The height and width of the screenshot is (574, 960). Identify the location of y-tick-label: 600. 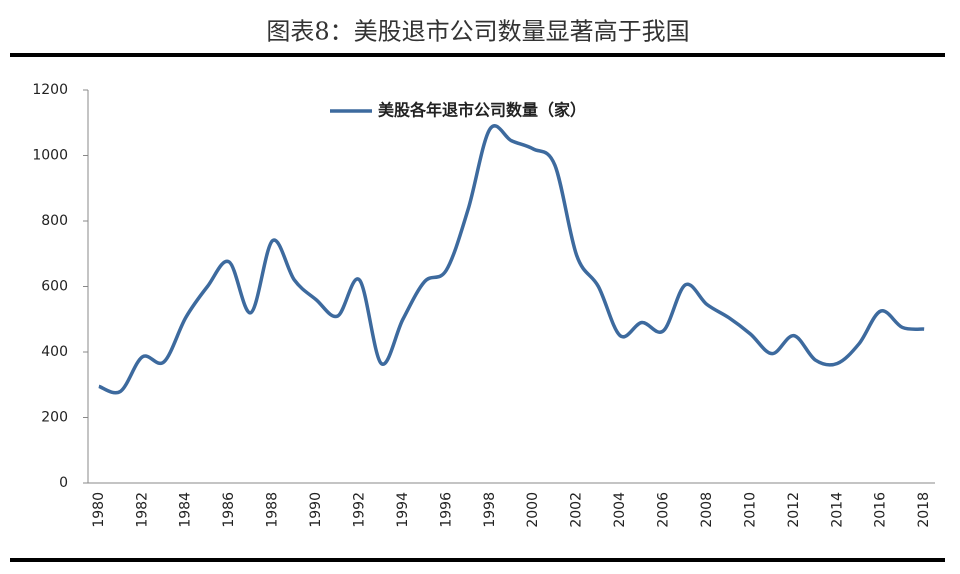
(54, 287).